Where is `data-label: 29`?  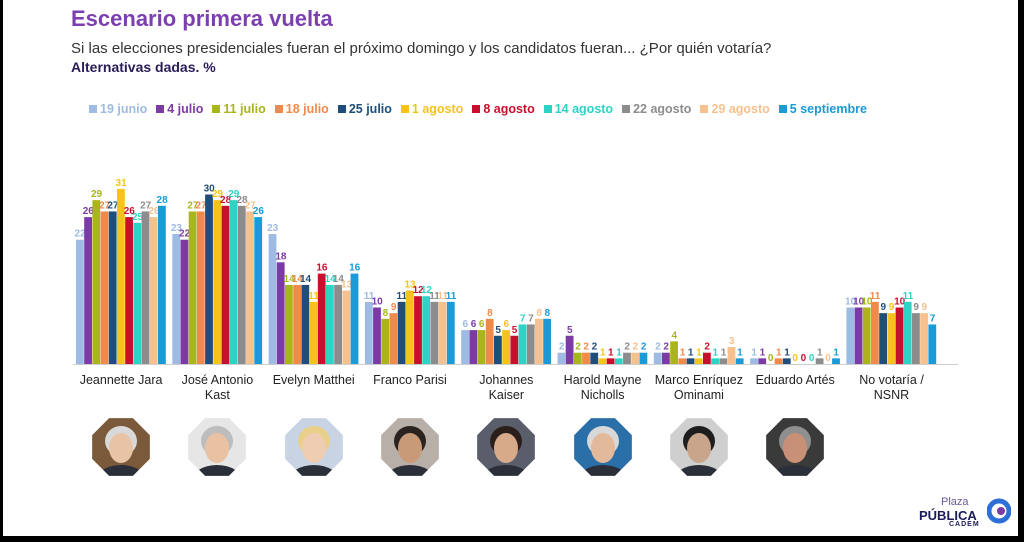
data-label: 29 is located at coordinates (97, 194).